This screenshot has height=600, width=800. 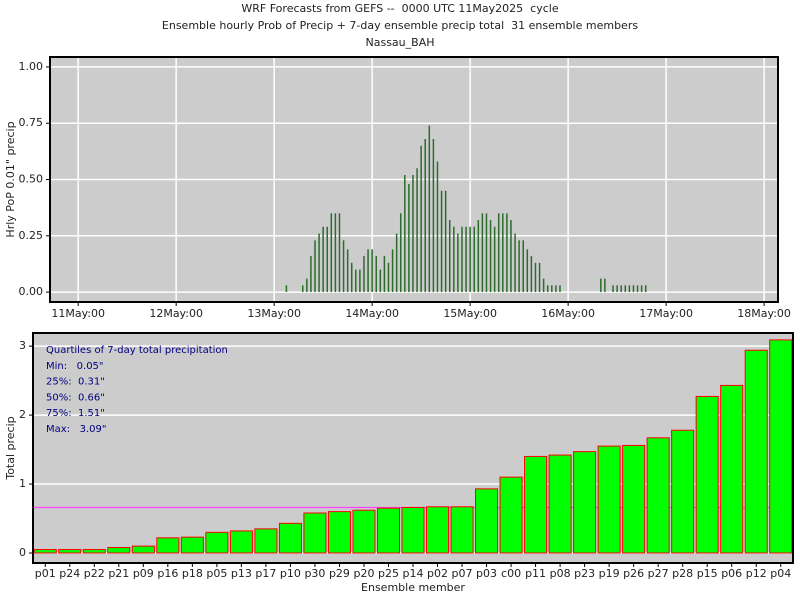 What do you see at coordinates (45, 573) in the screenshot?
I see `x-tick-label: p01` at bounding box center [45, 573].